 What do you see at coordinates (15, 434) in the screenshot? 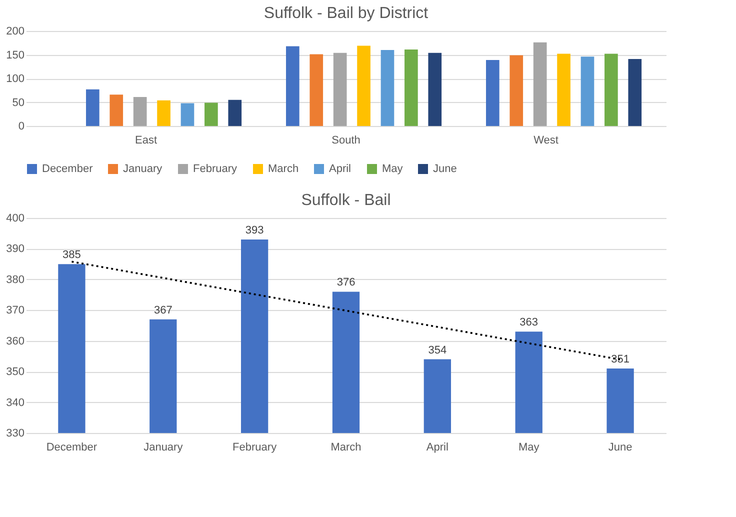
I see `y-tick-label: 330` at bounding box center [15, 434].